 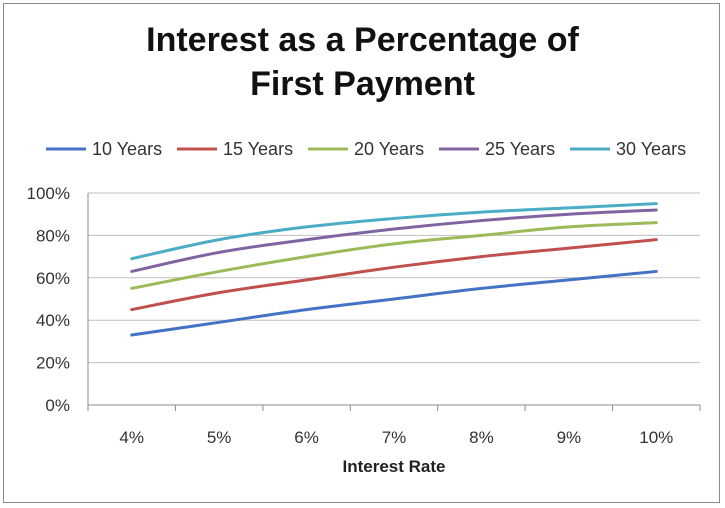 I want to click on legend: 10 Years 15 Years 20 Years 25 Years 30 Years, so click(x=366, y=149).